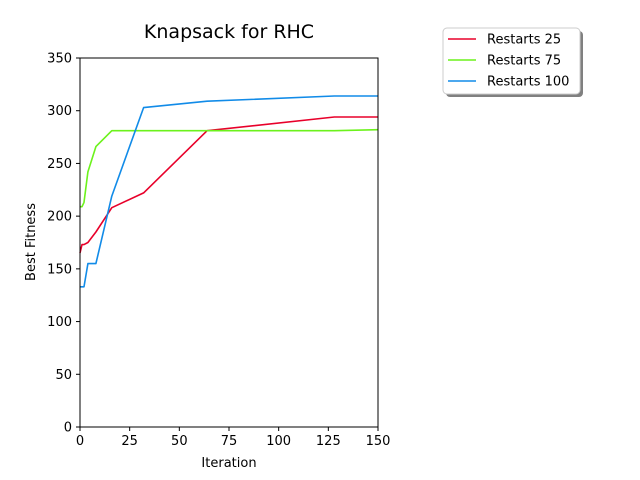 Image resolution: width=640 pixels, height=480 pixels. Describe the element at coordinates (129, 441) in the screenshot. I see `x-tick-label: 25` at that location.